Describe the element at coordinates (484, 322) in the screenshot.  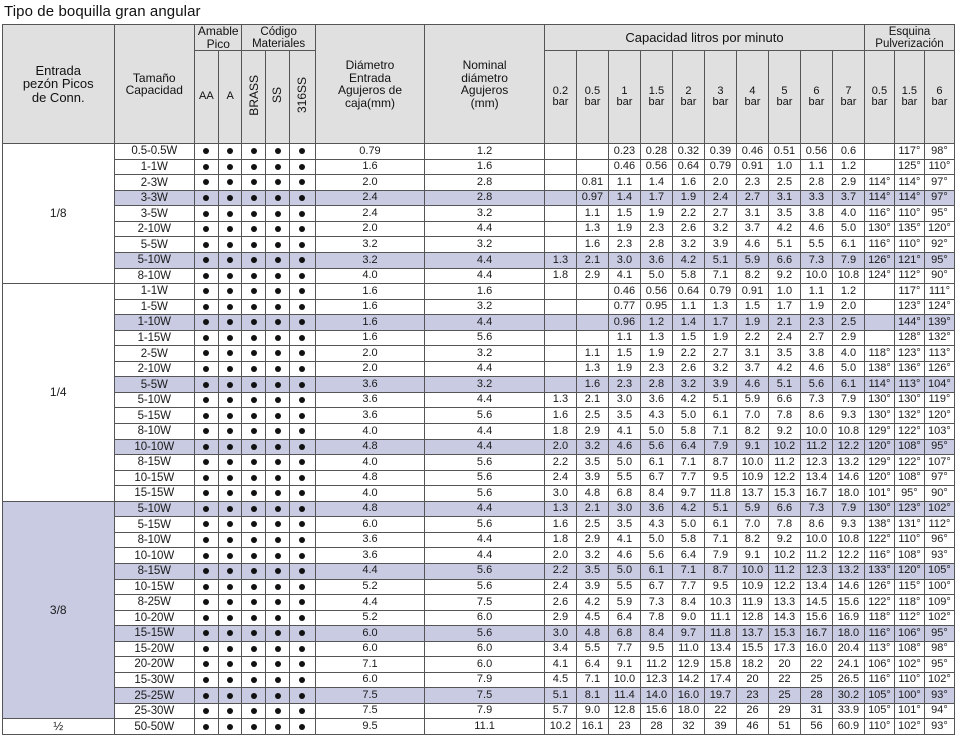
I see `nominal-diameter-cell: 4.4` at that location.